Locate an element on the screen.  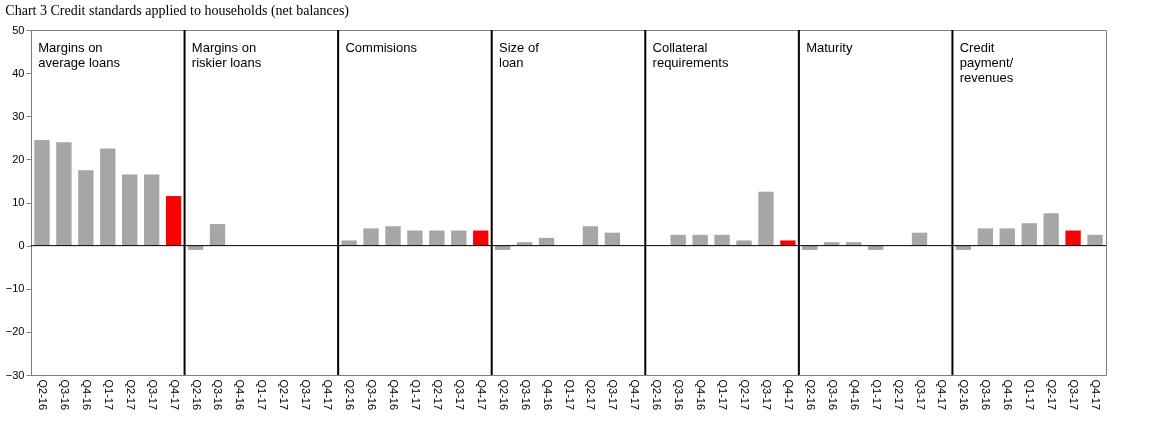
y-tick-label: 40 is located at coordinates (18, 72).